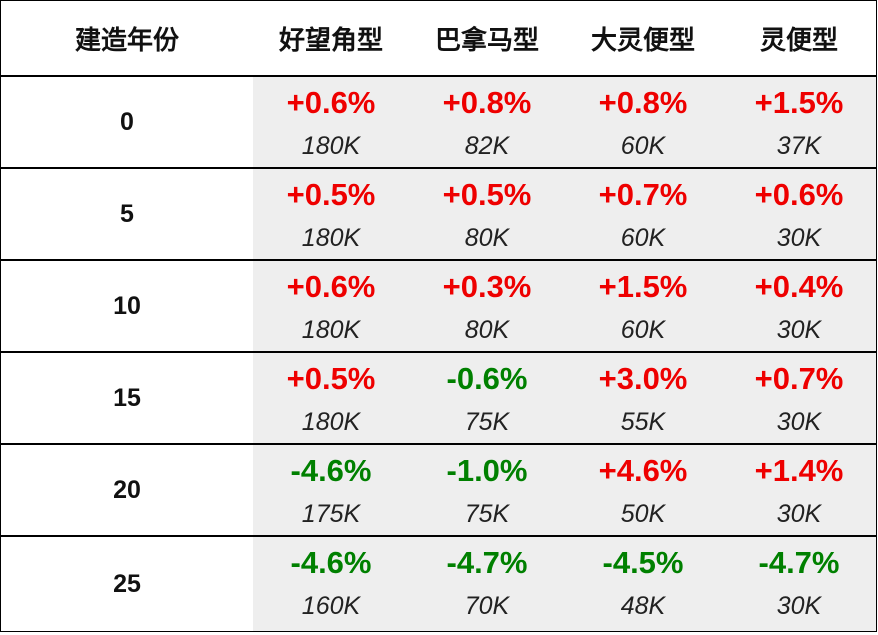  Describe the element at coordinates (799, 490) in the screenshot. I see `table-cell: +1.4% 30K` at that location.